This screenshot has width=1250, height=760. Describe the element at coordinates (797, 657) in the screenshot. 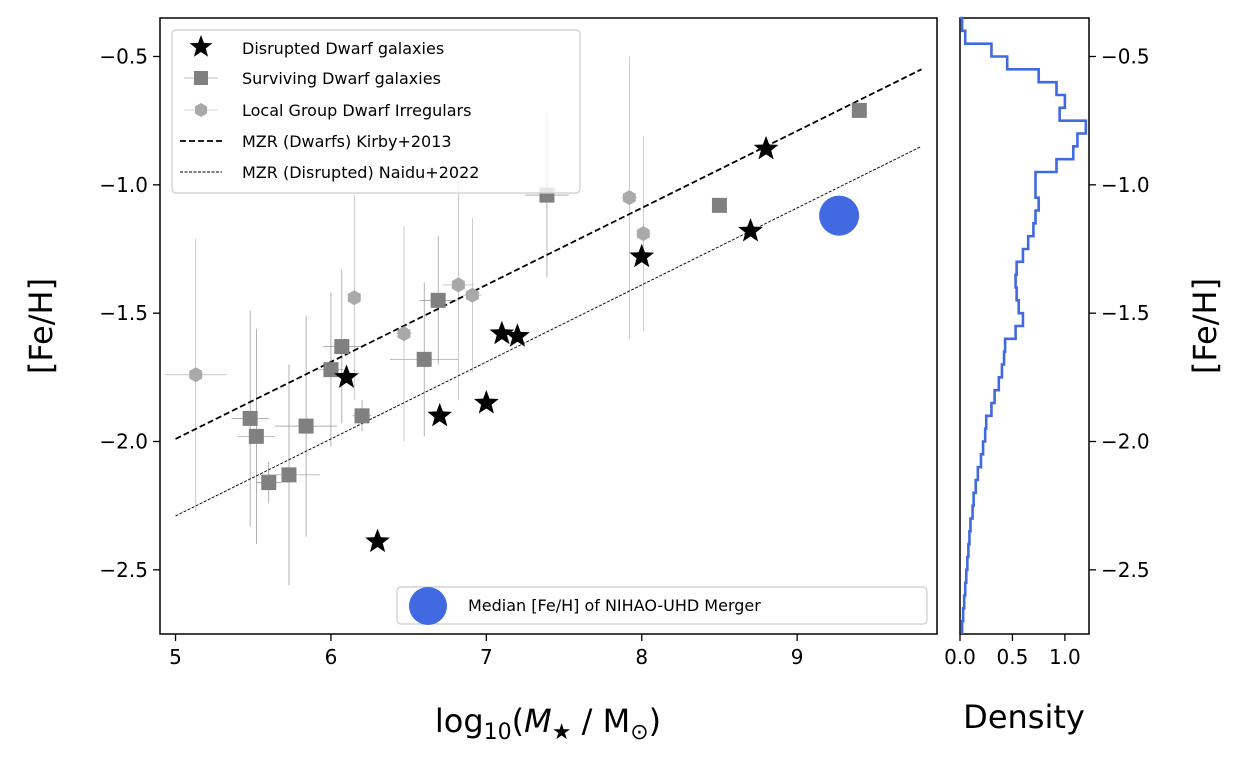

I see `x-tick-label: 9` at that location.